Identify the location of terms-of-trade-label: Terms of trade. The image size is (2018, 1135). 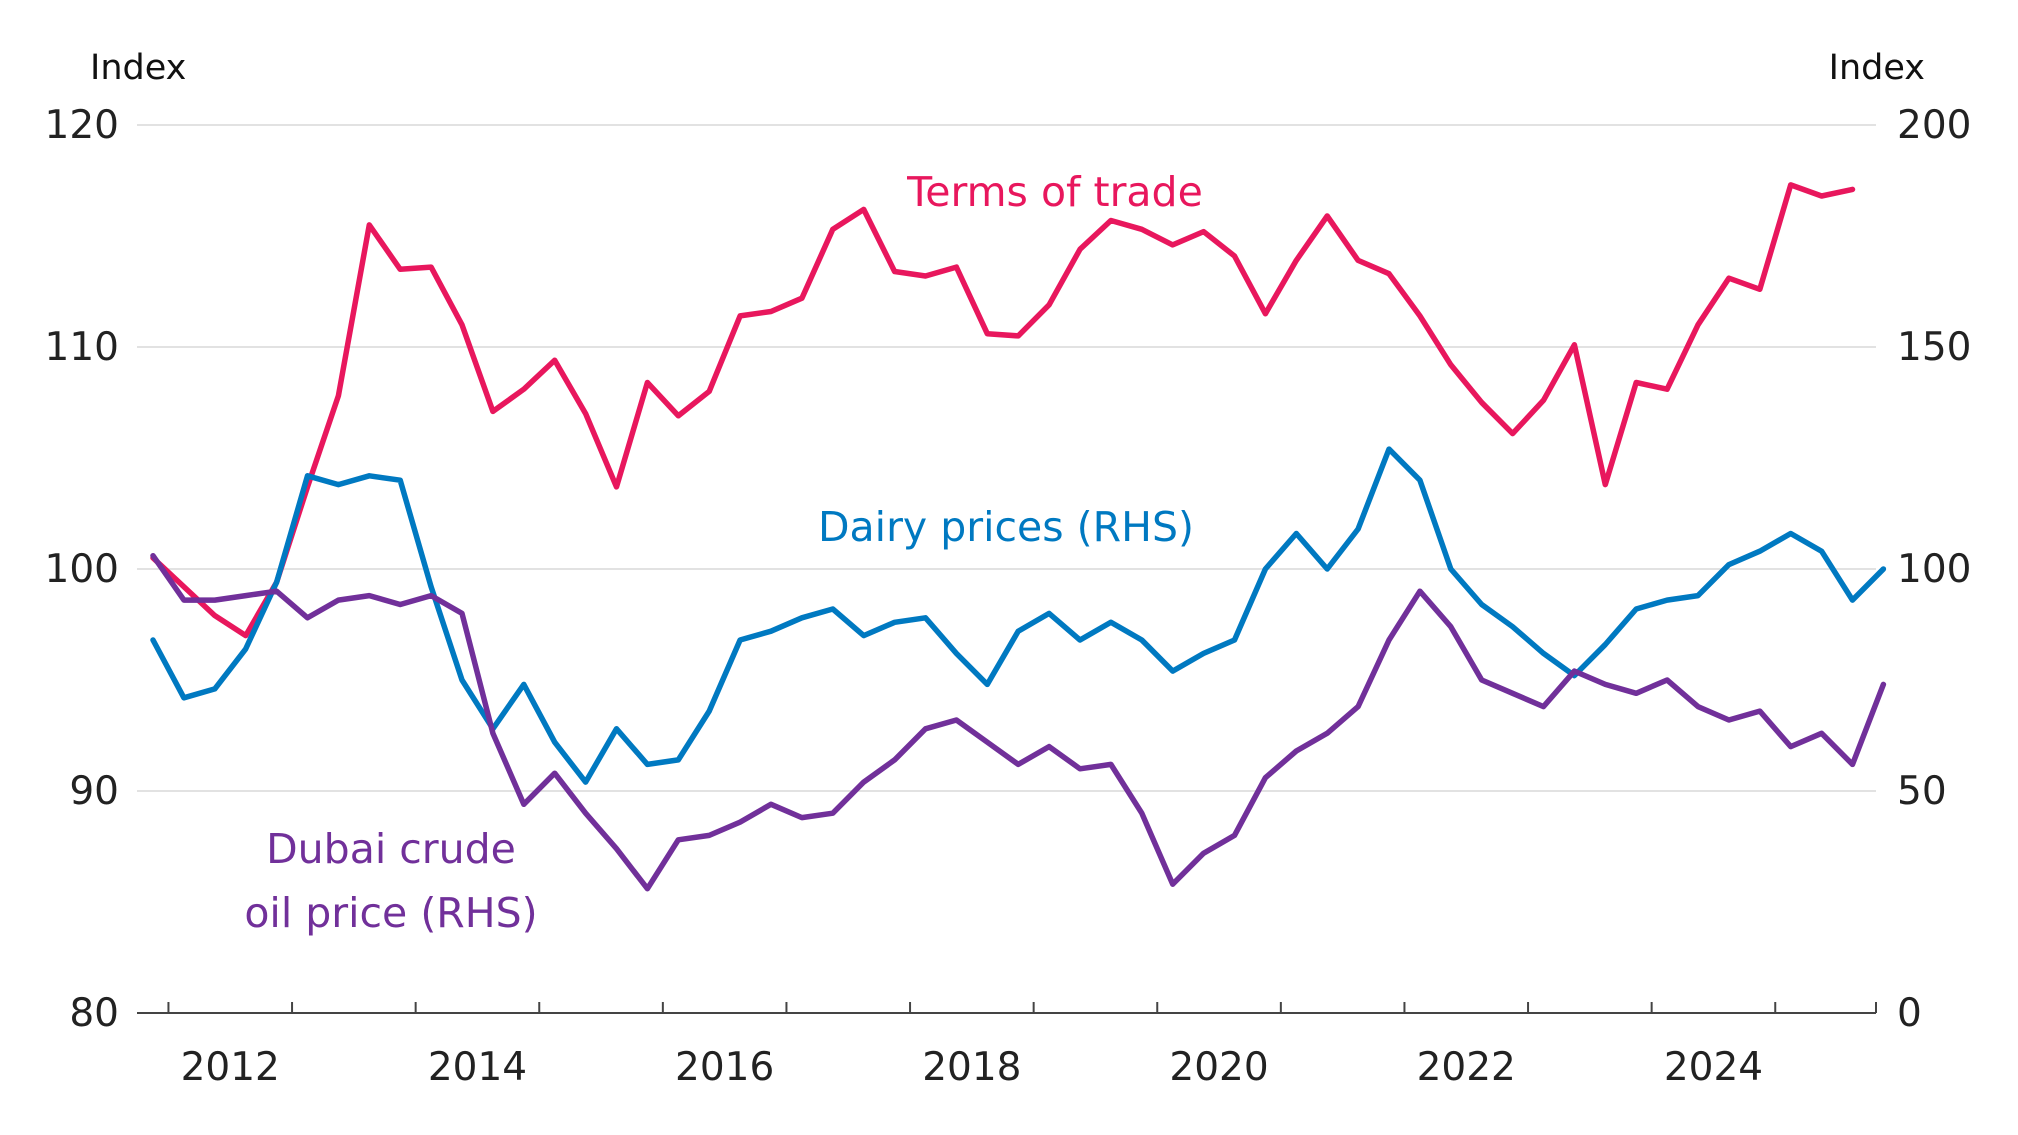
(1054, 192).